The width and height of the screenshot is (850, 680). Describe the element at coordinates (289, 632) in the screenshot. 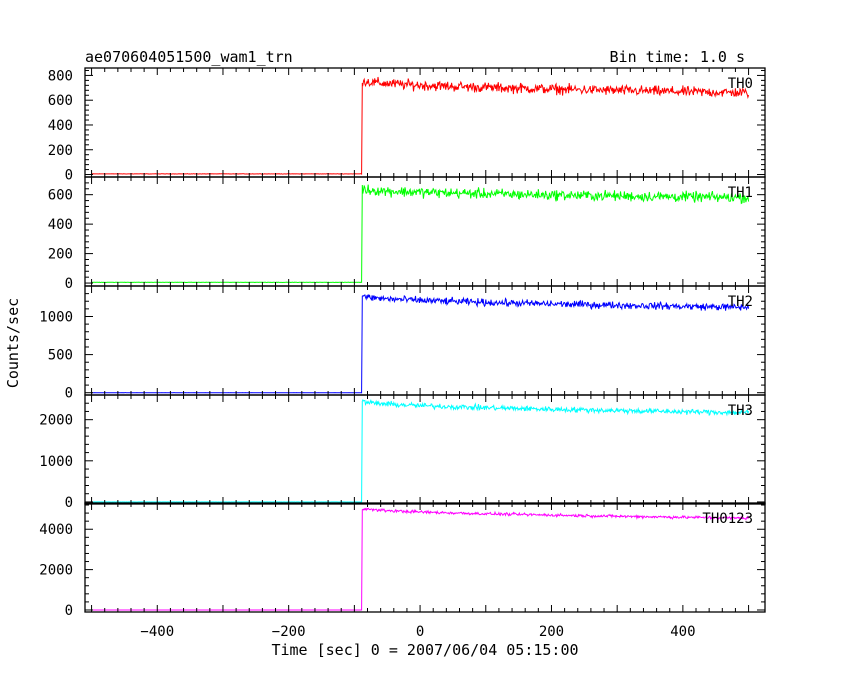

I see `x-tick-label: −200` at that location.